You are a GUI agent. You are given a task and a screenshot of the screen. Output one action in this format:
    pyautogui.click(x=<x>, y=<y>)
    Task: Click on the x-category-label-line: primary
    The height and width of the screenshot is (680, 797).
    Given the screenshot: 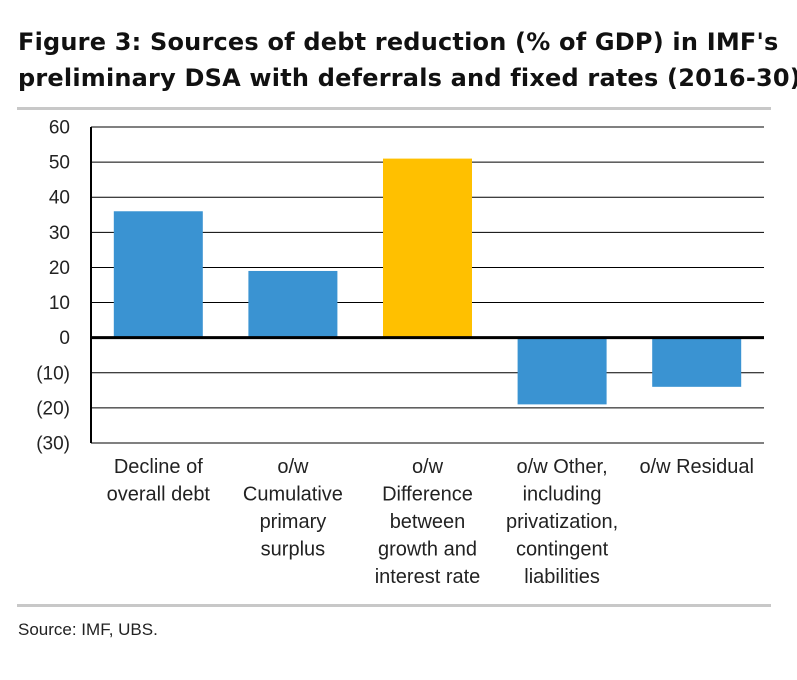 What is the action you would take?
    pyautogui.click(x=293, y=522)
    